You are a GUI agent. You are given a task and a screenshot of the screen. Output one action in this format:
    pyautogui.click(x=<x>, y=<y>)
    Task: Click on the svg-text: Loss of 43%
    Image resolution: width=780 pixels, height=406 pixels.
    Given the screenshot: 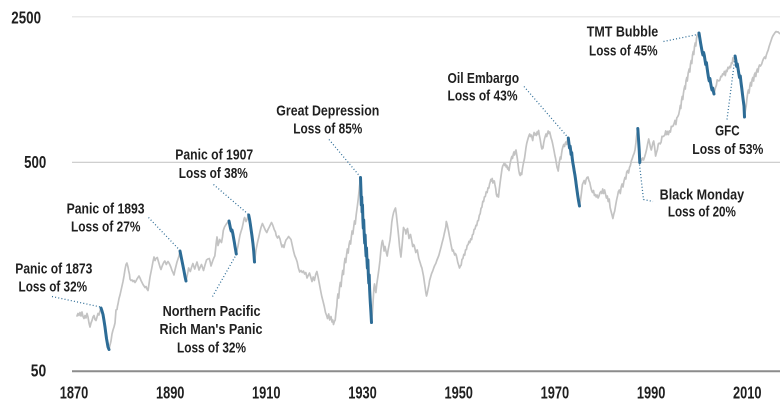 What is the action you would take?
    pyautogui.click(x=483, y=96)
    